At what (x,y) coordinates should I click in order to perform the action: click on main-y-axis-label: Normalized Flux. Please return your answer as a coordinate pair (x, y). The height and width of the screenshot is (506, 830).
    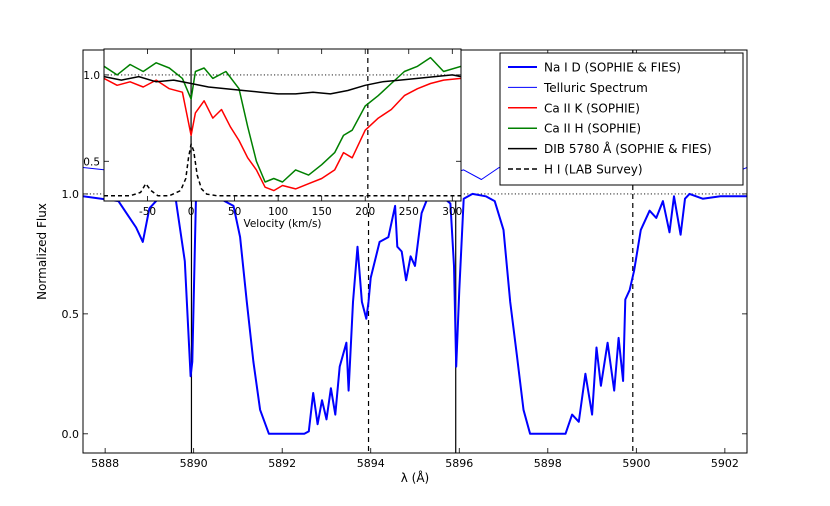
    Looking at the image, I should click on (42, 251).